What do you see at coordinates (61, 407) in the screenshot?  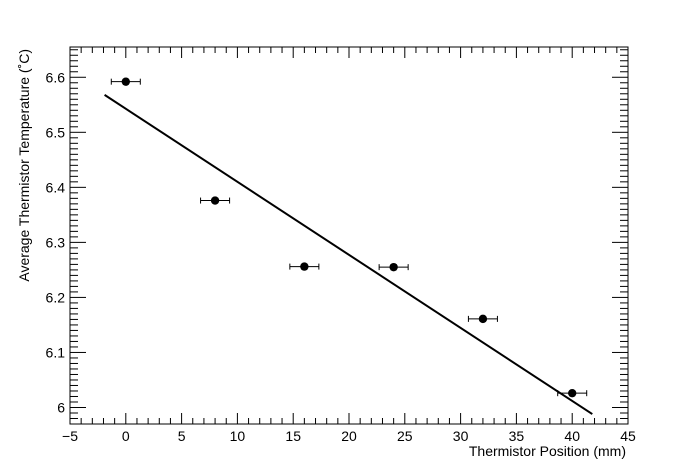 I see `y-tick-label: 6` at bounding box center [61, 407].